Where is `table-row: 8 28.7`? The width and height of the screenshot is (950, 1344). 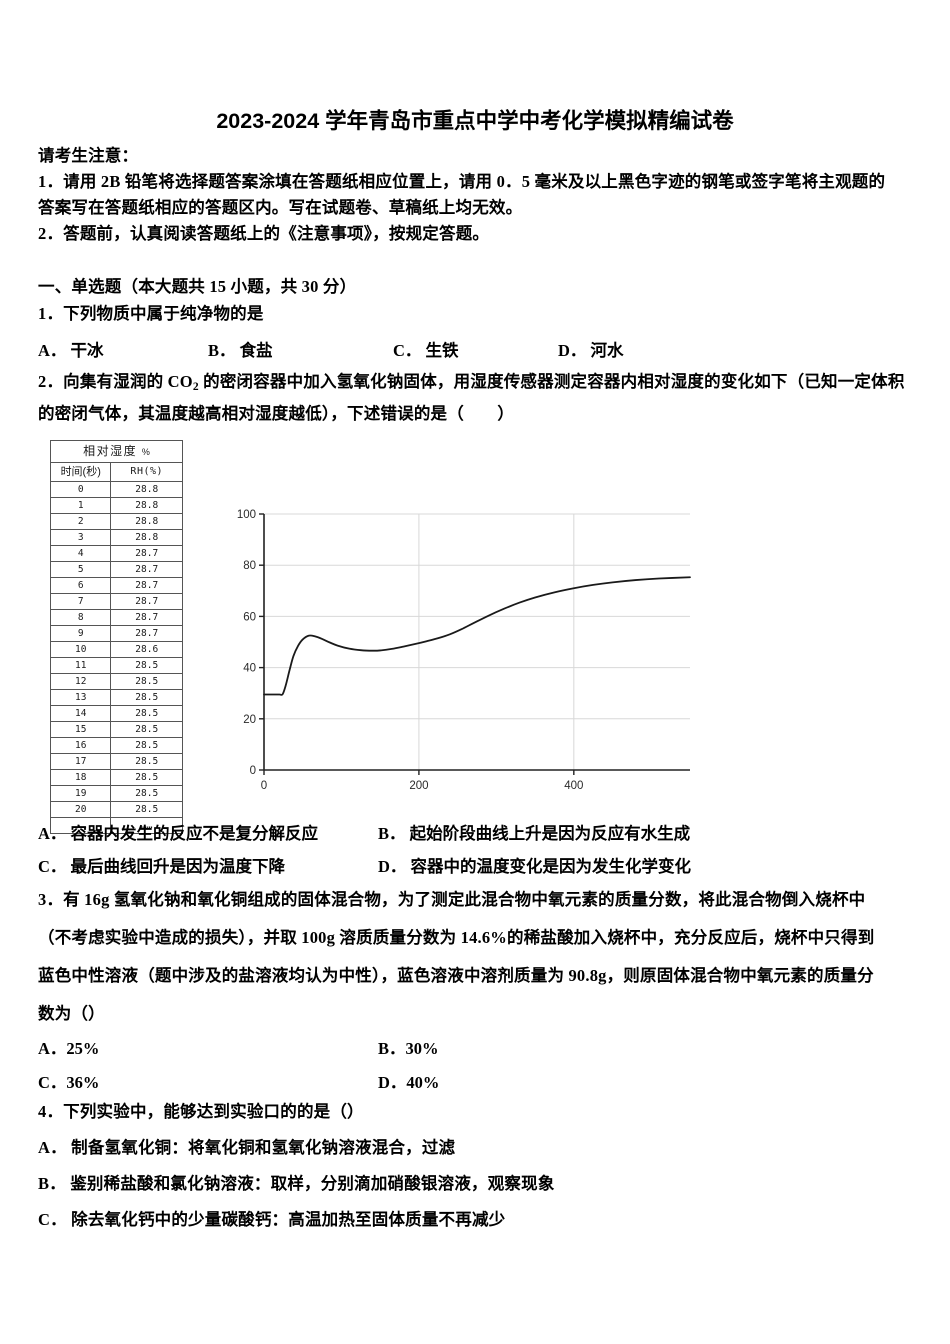
table-row: 8 28.7 is located at coordinates (116, 617).